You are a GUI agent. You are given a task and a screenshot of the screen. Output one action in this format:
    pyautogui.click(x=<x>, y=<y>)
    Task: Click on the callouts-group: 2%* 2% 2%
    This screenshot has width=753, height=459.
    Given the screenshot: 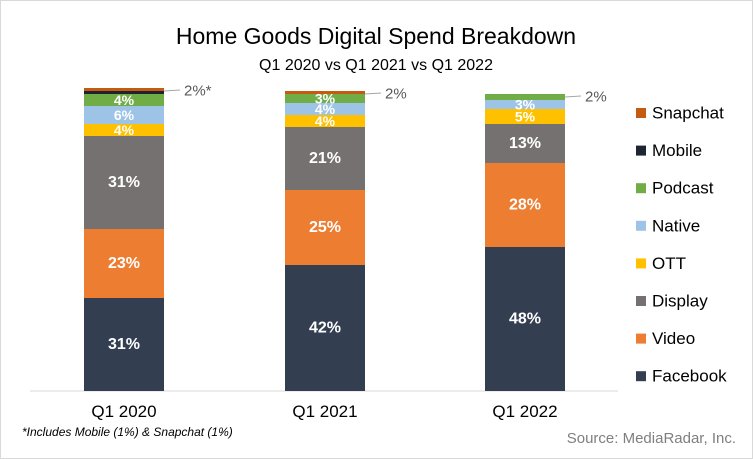 What is the action you would take?
    pyautogui.click(x=385, y=94)
    